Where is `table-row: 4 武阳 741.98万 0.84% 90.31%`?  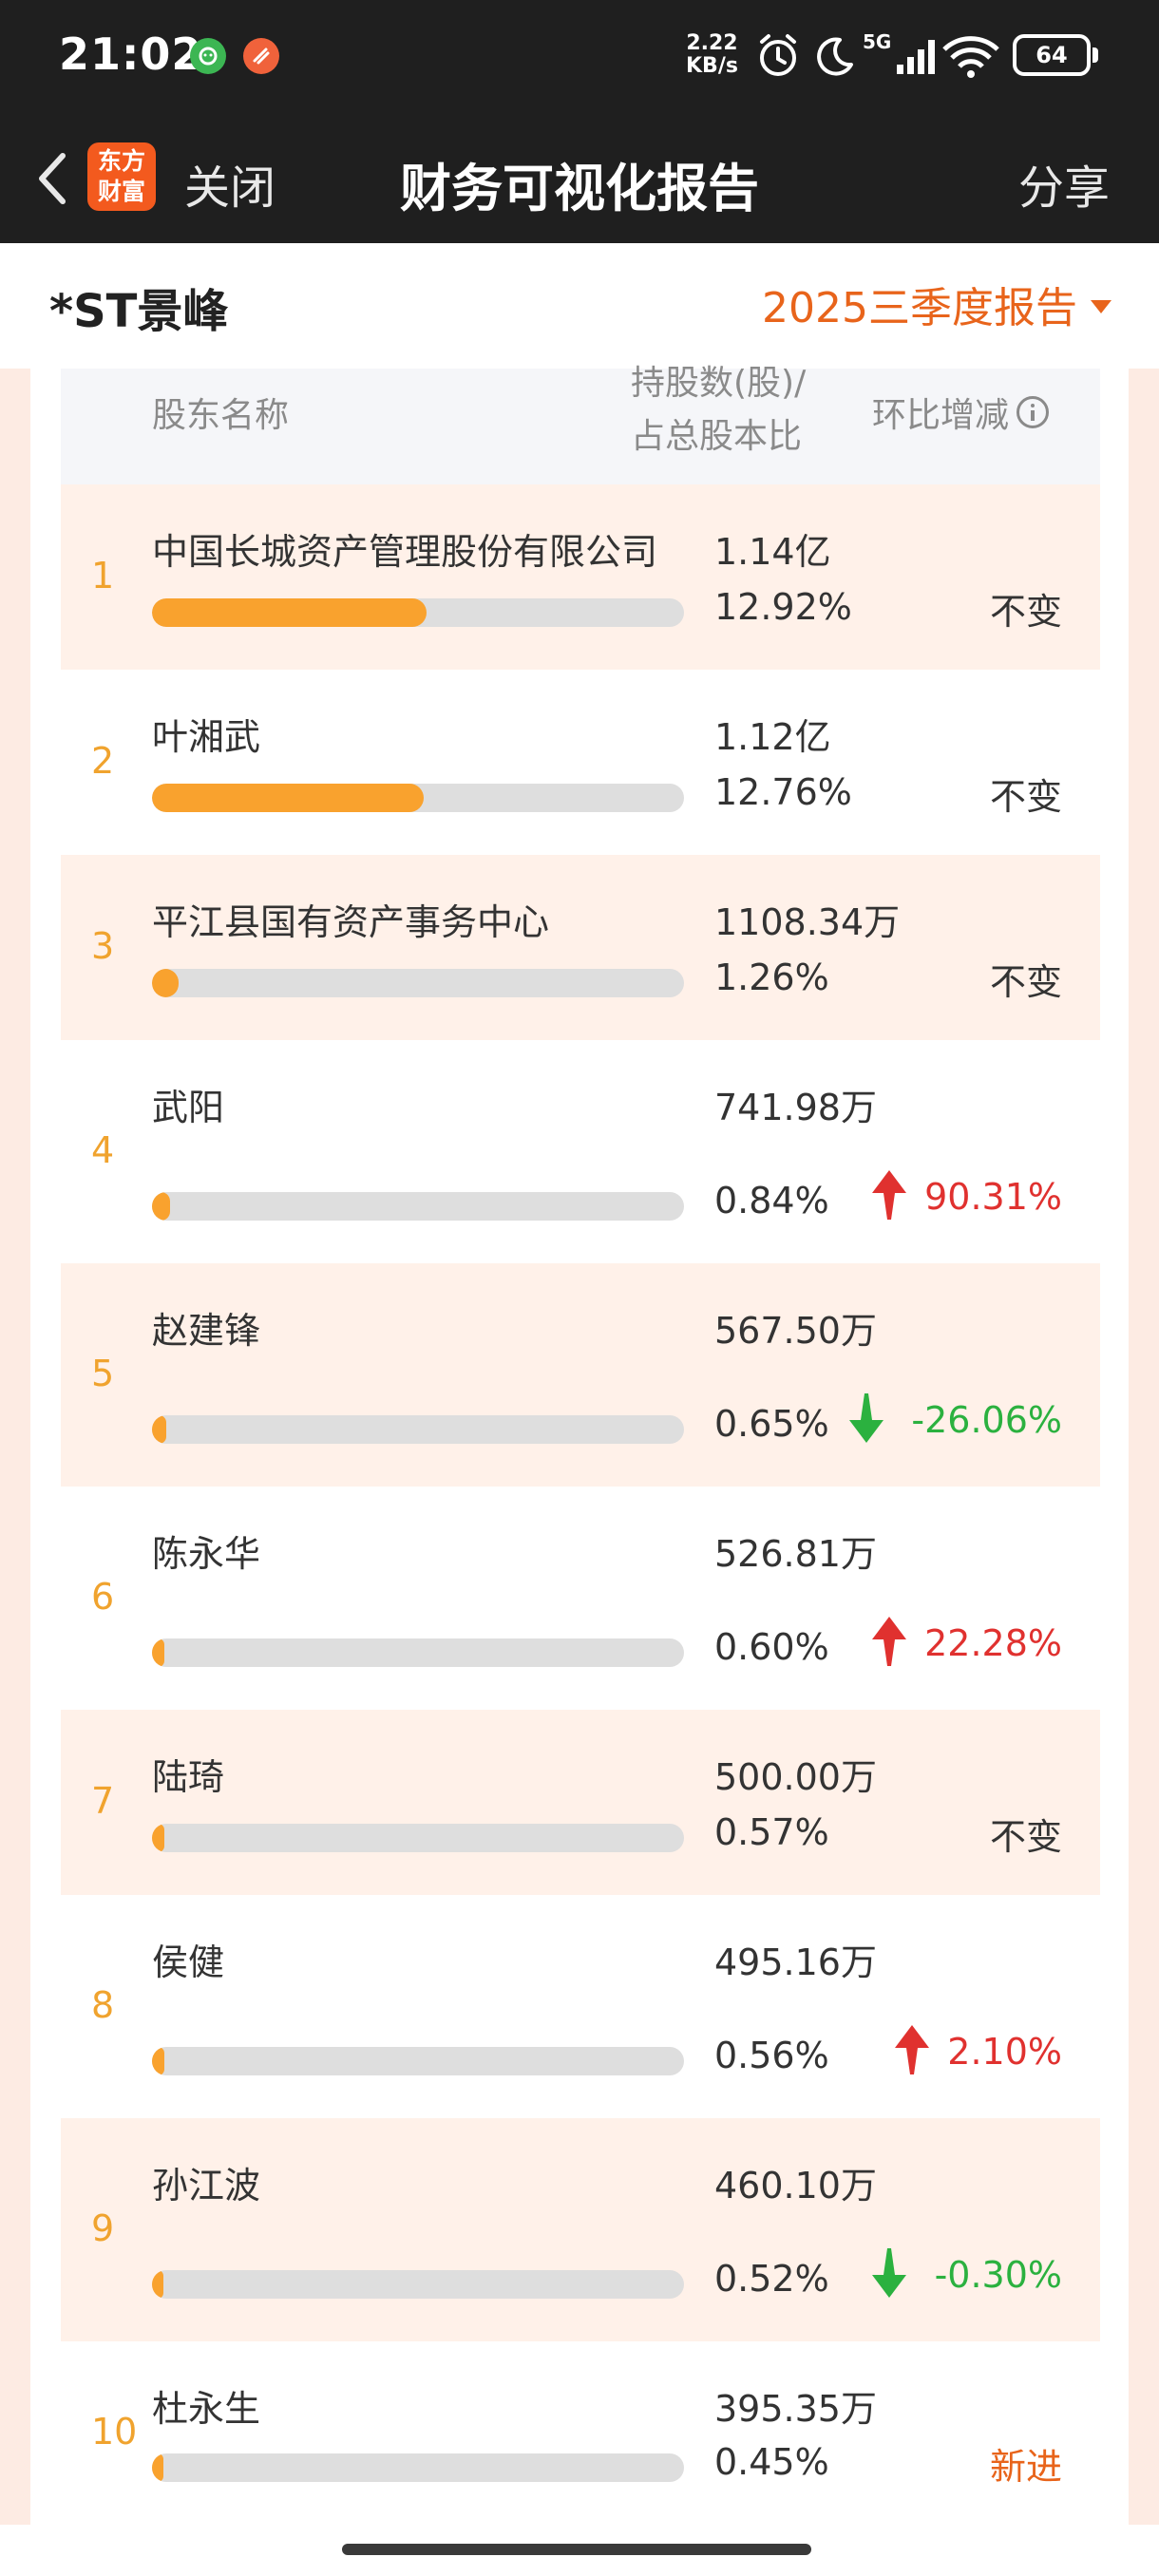 table-row: 4 武阳 741.98万 0.84% 90.31% is located at coordinates (580, 1151).